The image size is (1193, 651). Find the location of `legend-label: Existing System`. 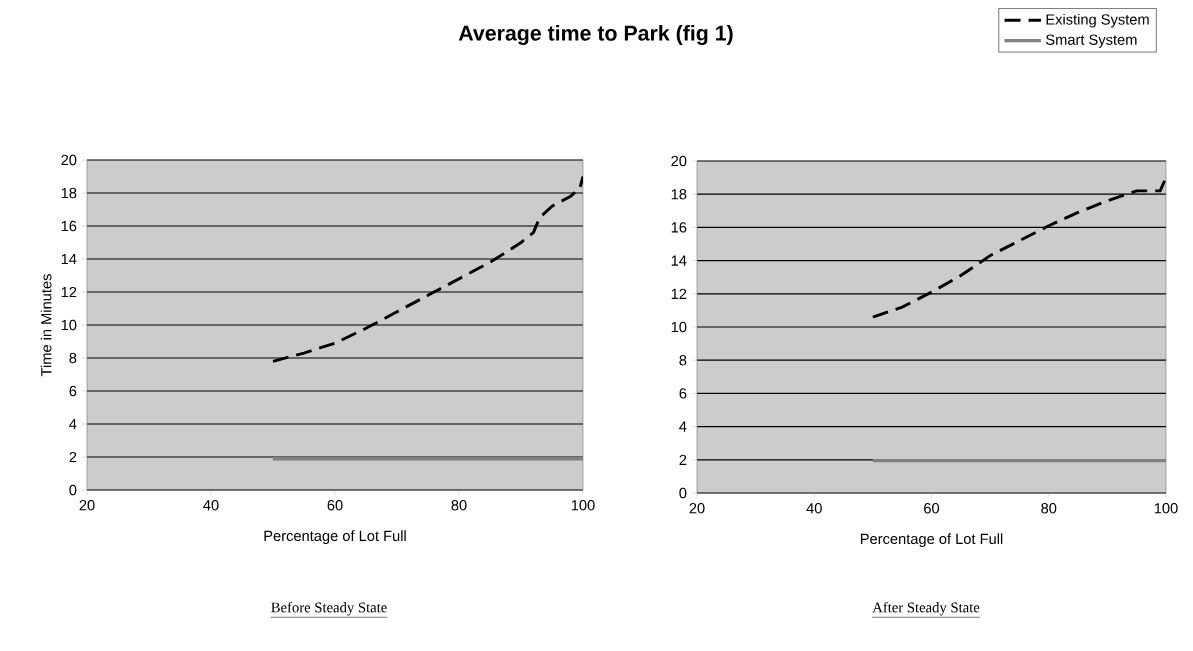

legend-label: Existing System is located at coordinates (1097, 20).